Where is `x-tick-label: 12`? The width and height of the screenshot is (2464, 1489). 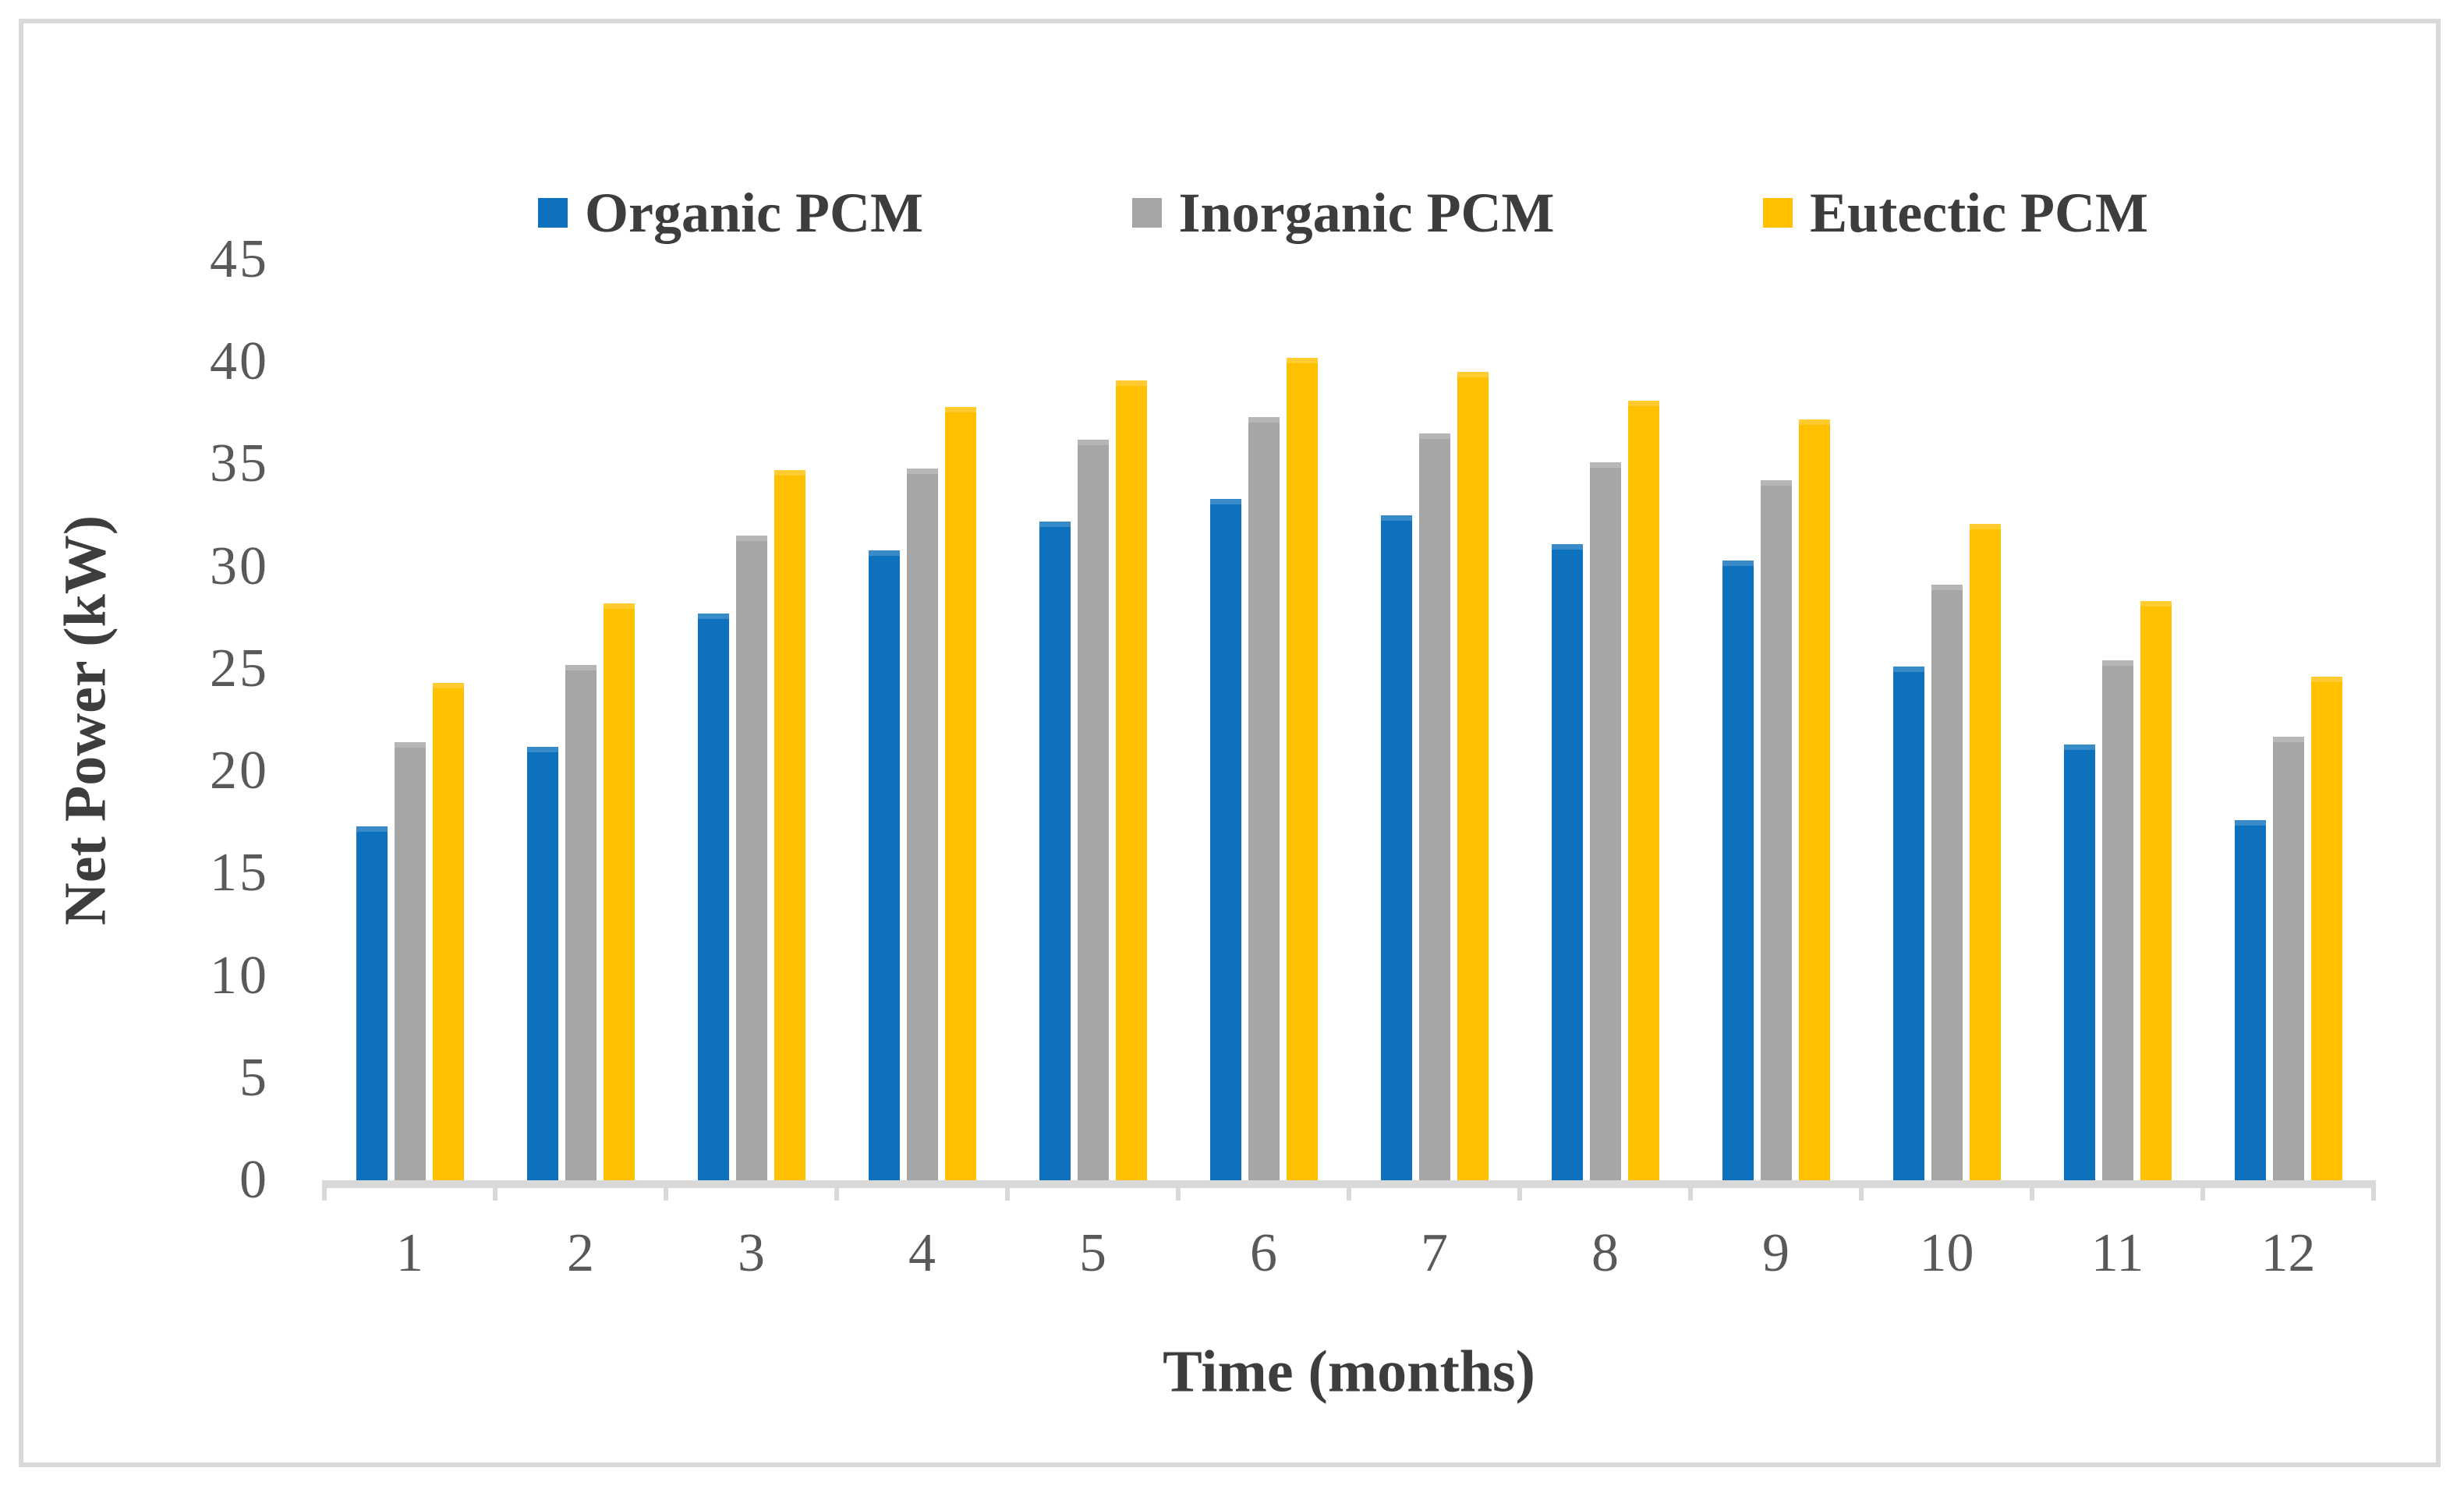
x-tick-label: 12 is located at coordinates (2288, 1253).